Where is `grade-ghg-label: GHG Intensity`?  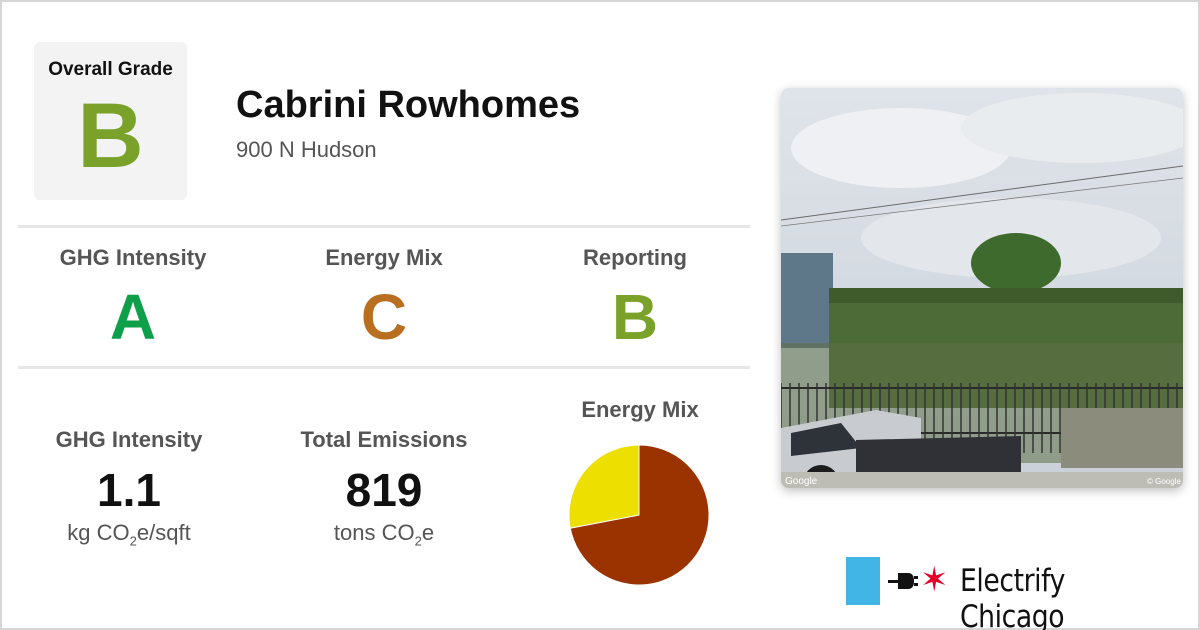 grade-ghg-label: GHG Intensity is located at coordinates (133, 257).